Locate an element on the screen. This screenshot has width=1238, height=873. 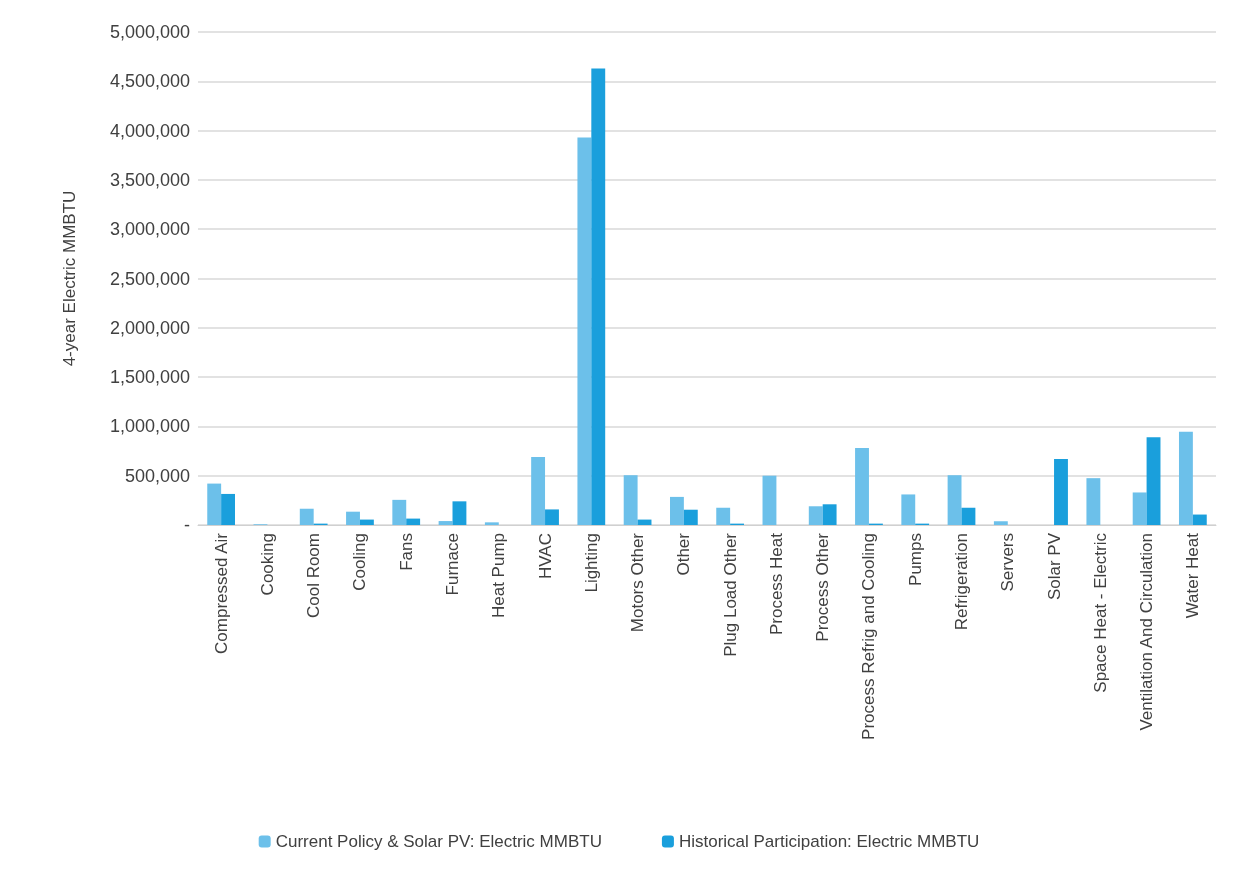
y-tick-label: 2,500,000 is located at coordinates (149, 278).